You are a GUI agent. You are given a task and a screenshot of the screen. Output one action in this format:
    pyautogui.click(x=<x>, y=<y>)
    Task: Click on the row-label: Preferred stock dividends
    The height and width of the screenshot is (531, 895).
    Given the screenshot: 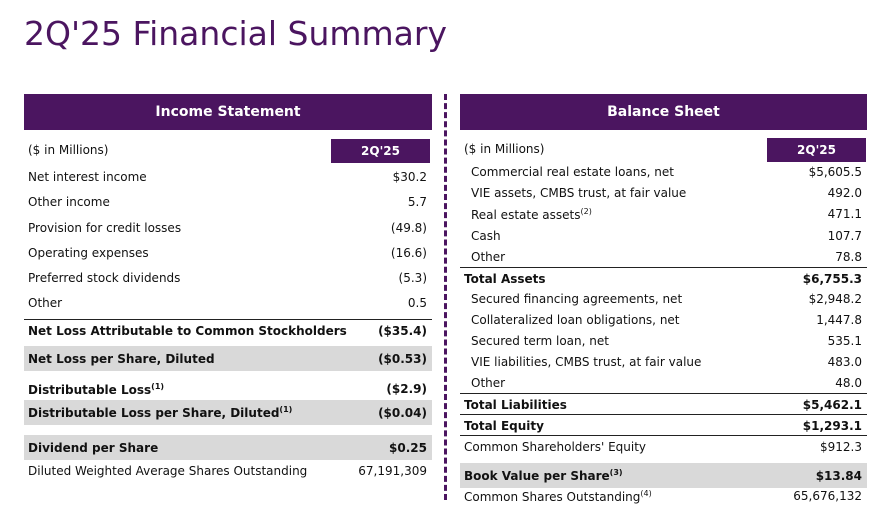 What is the action you would take?
    pyautogui.click(x=104, y=278)
    